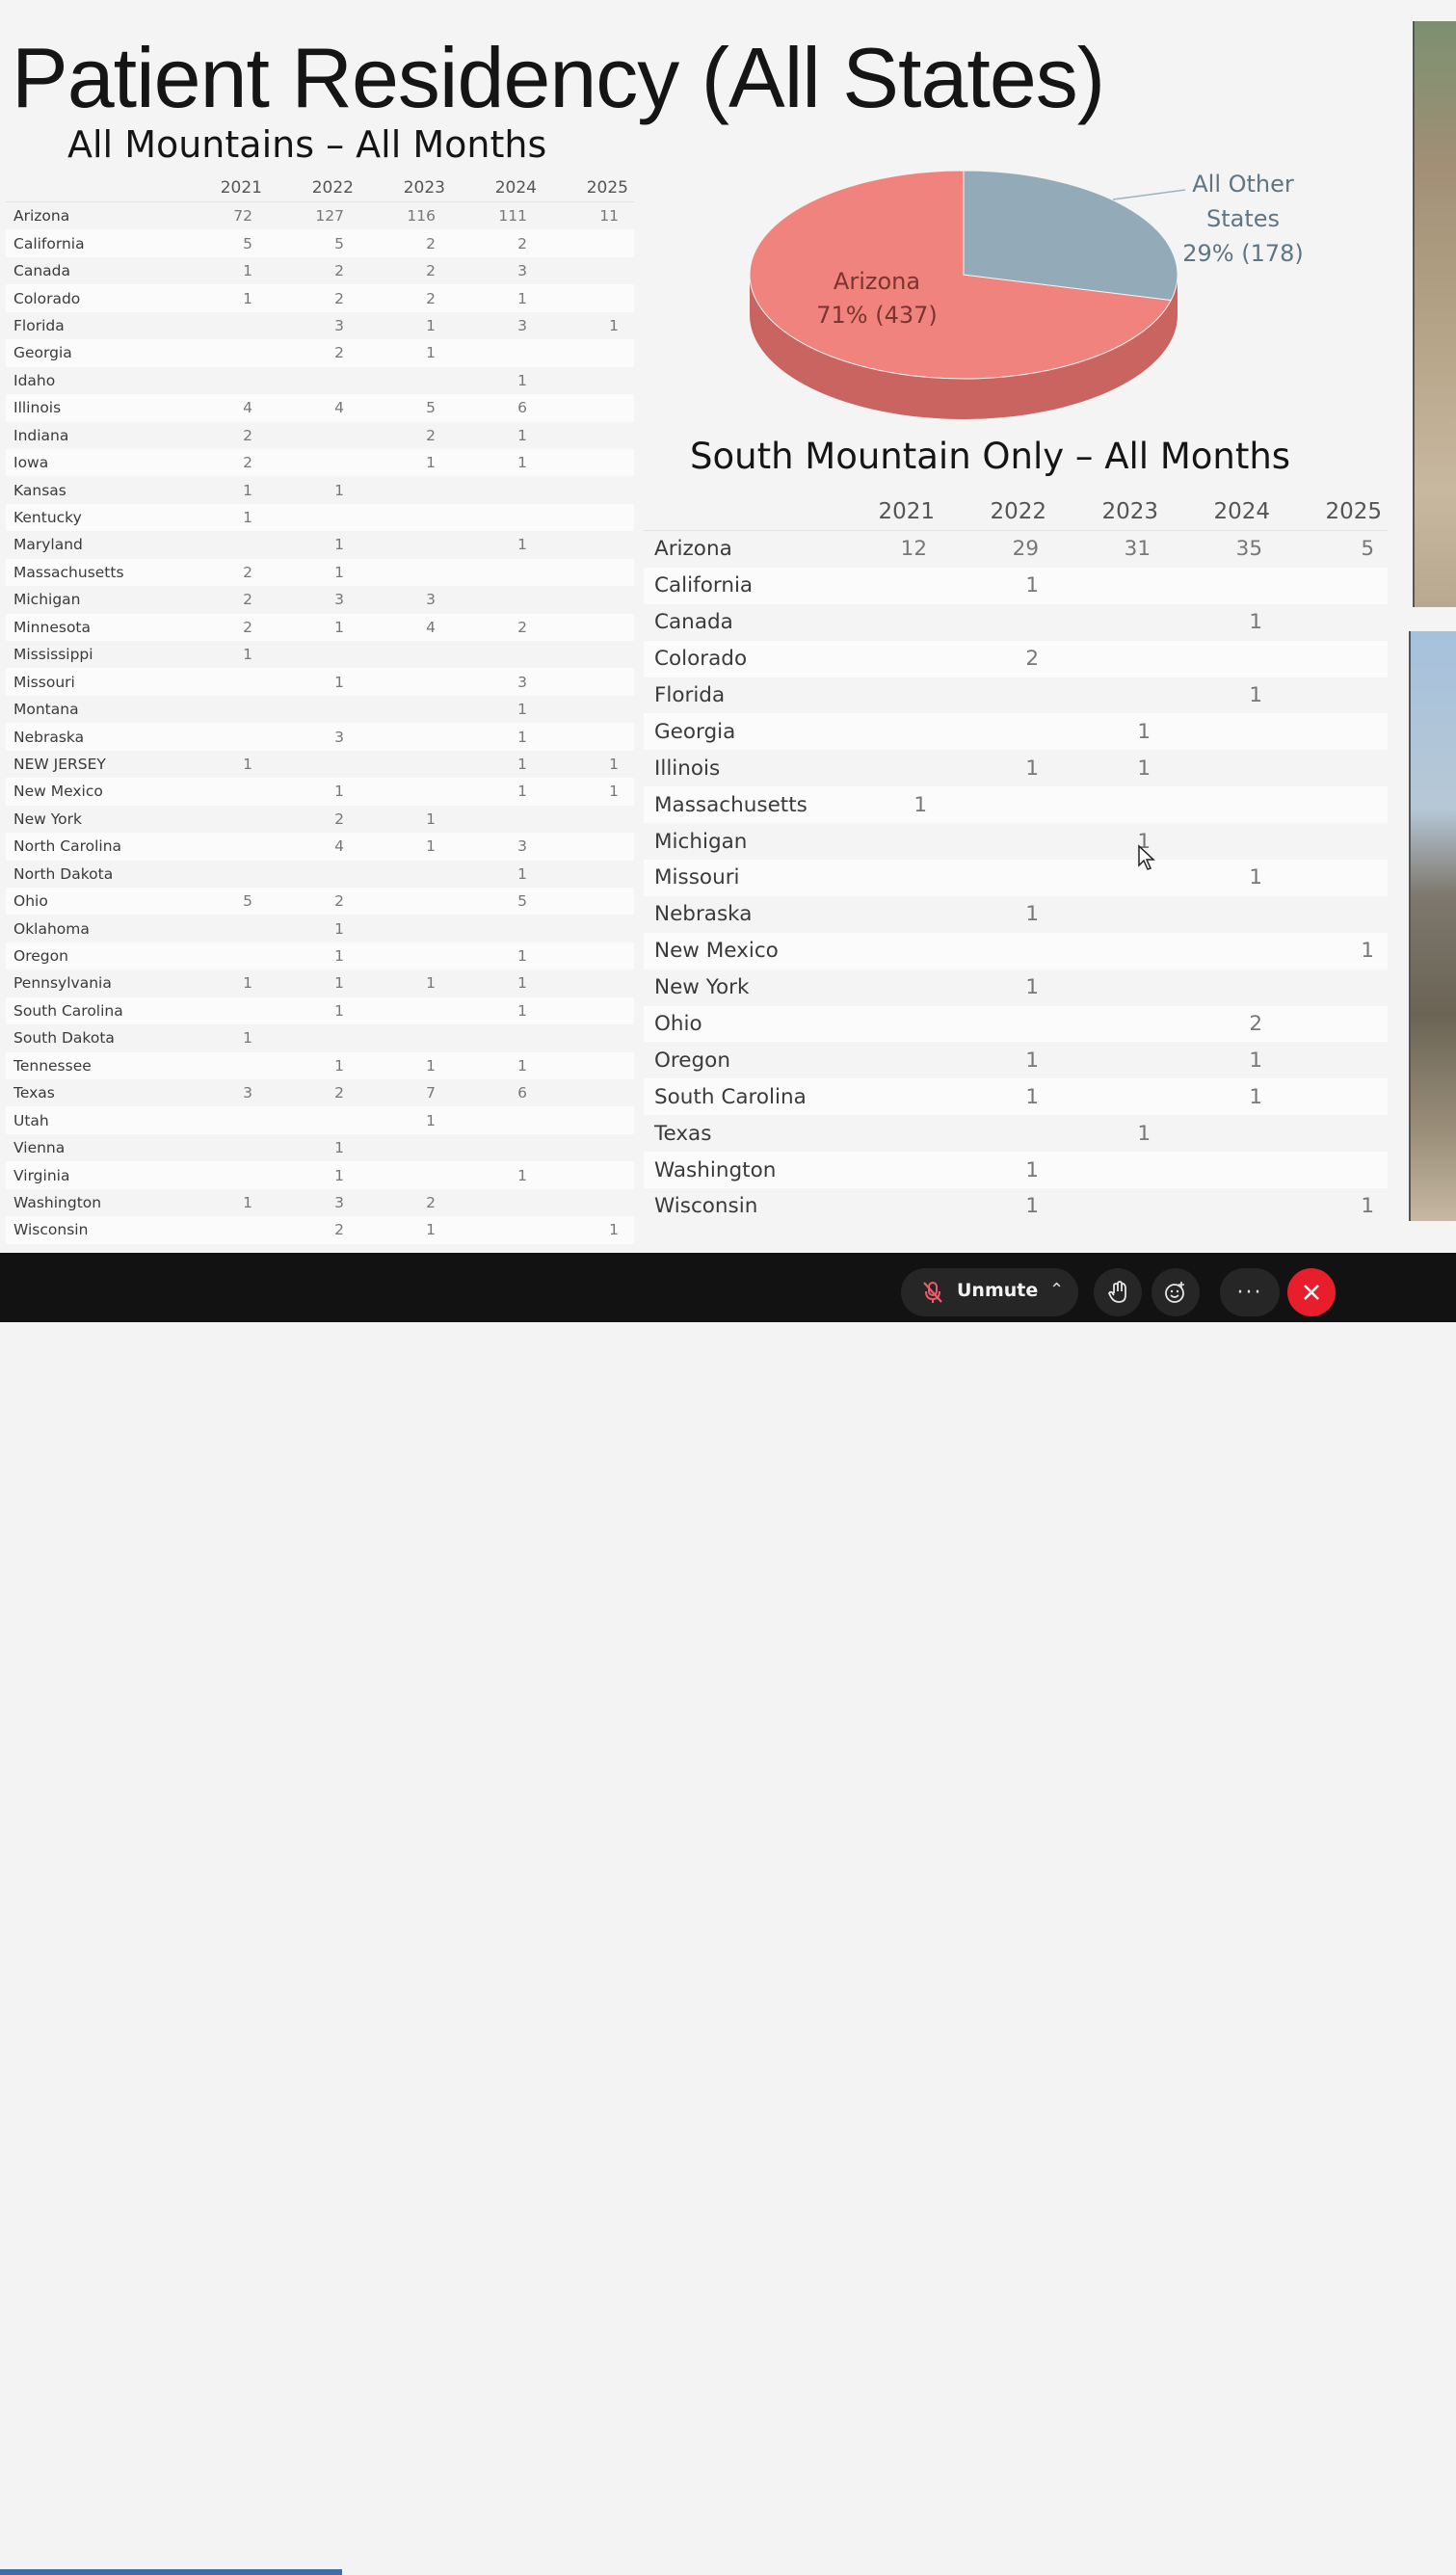  What do you see at coordinates (48, 545) in the screenshot?
I see `state-name: Maryland` at bounding box center [48, 545].